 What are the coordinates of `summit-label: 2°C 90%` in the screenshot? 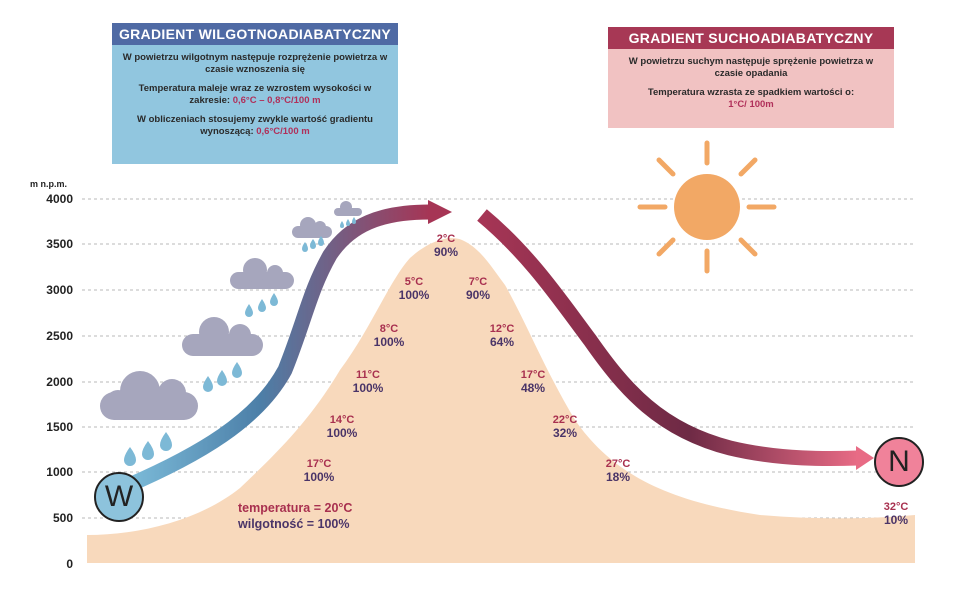 It's located at (446, 246).